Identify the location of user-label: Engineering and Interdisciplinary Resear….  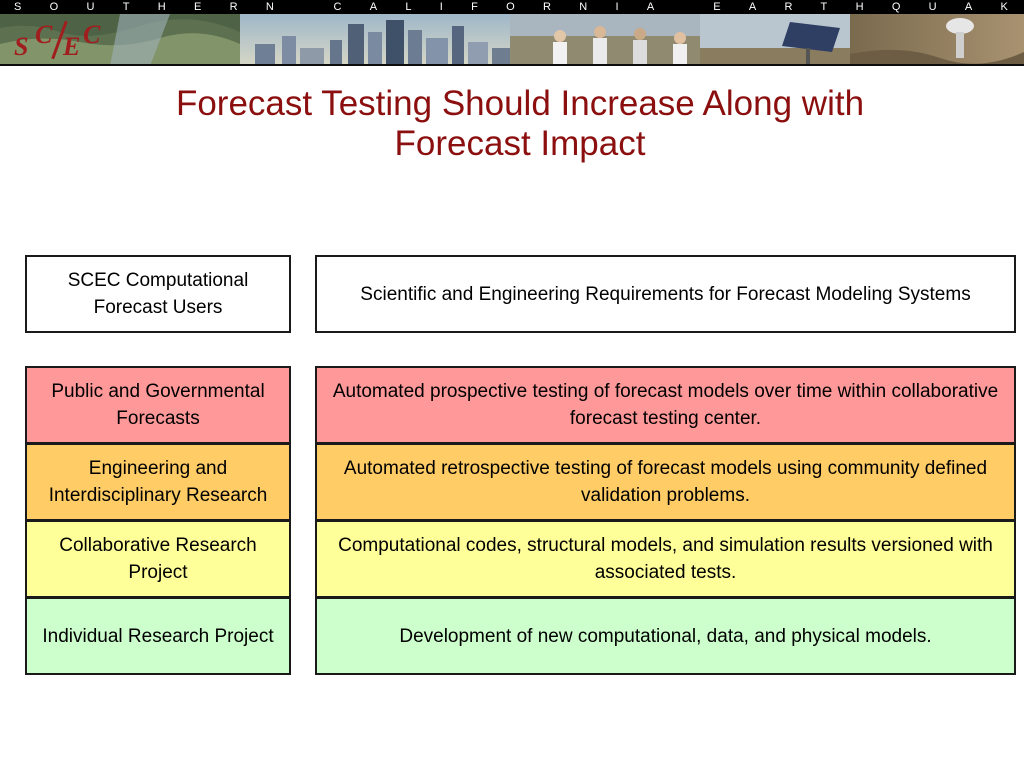
(158, 482).